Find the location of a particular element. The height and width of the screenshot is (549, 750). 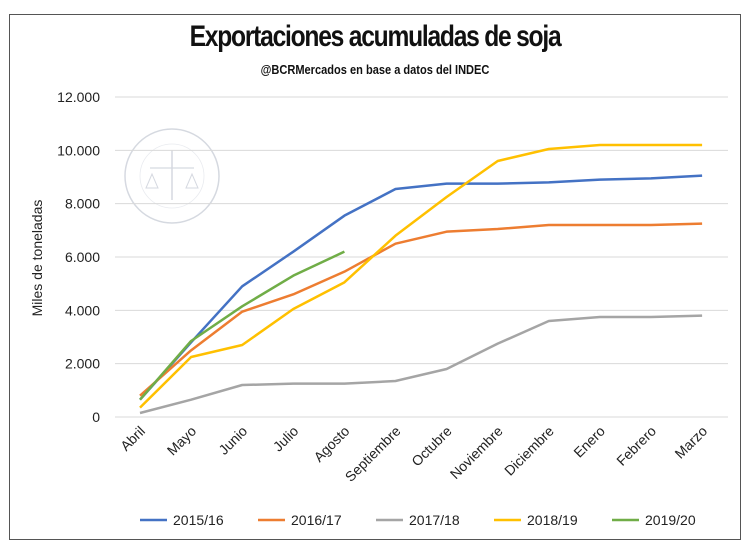

x-tick-label: Octubre is located at coordinates (431, 446).